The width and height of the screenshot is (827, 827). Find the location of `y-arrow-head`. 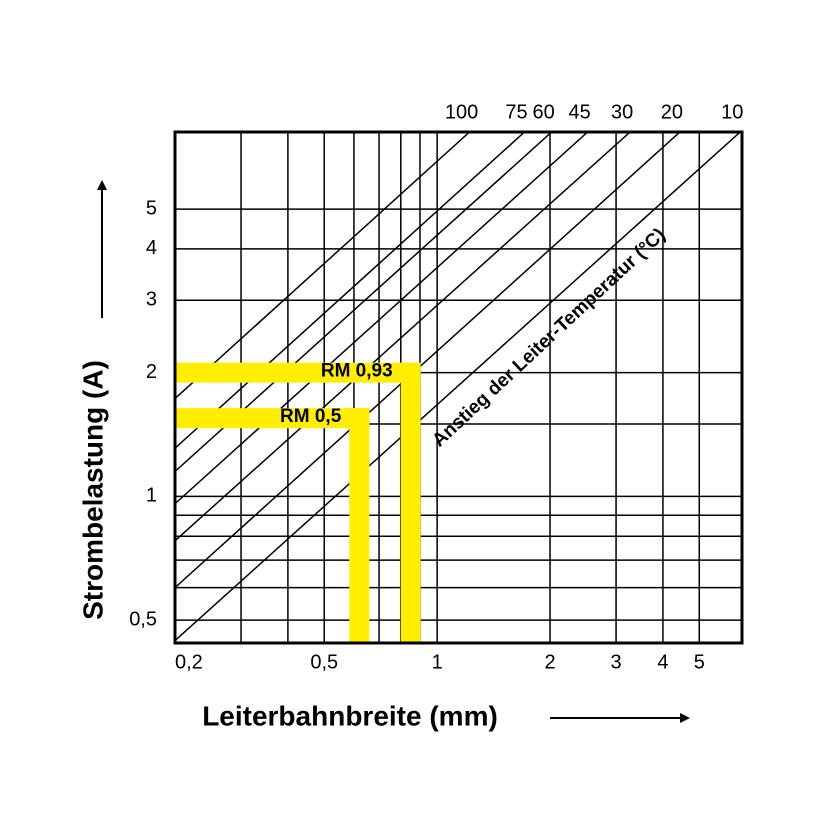

y-arrow-head is located at coordinates (102, 185).